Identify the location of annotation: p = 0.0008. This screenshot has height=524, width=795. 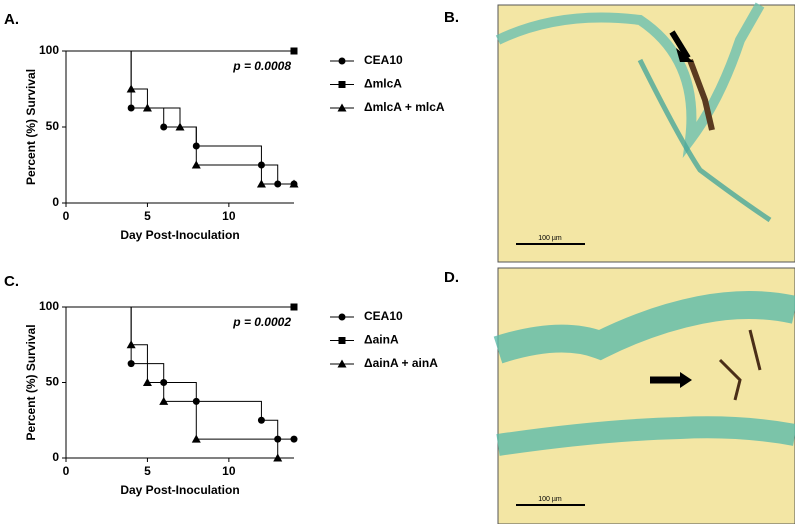
(261, 66).